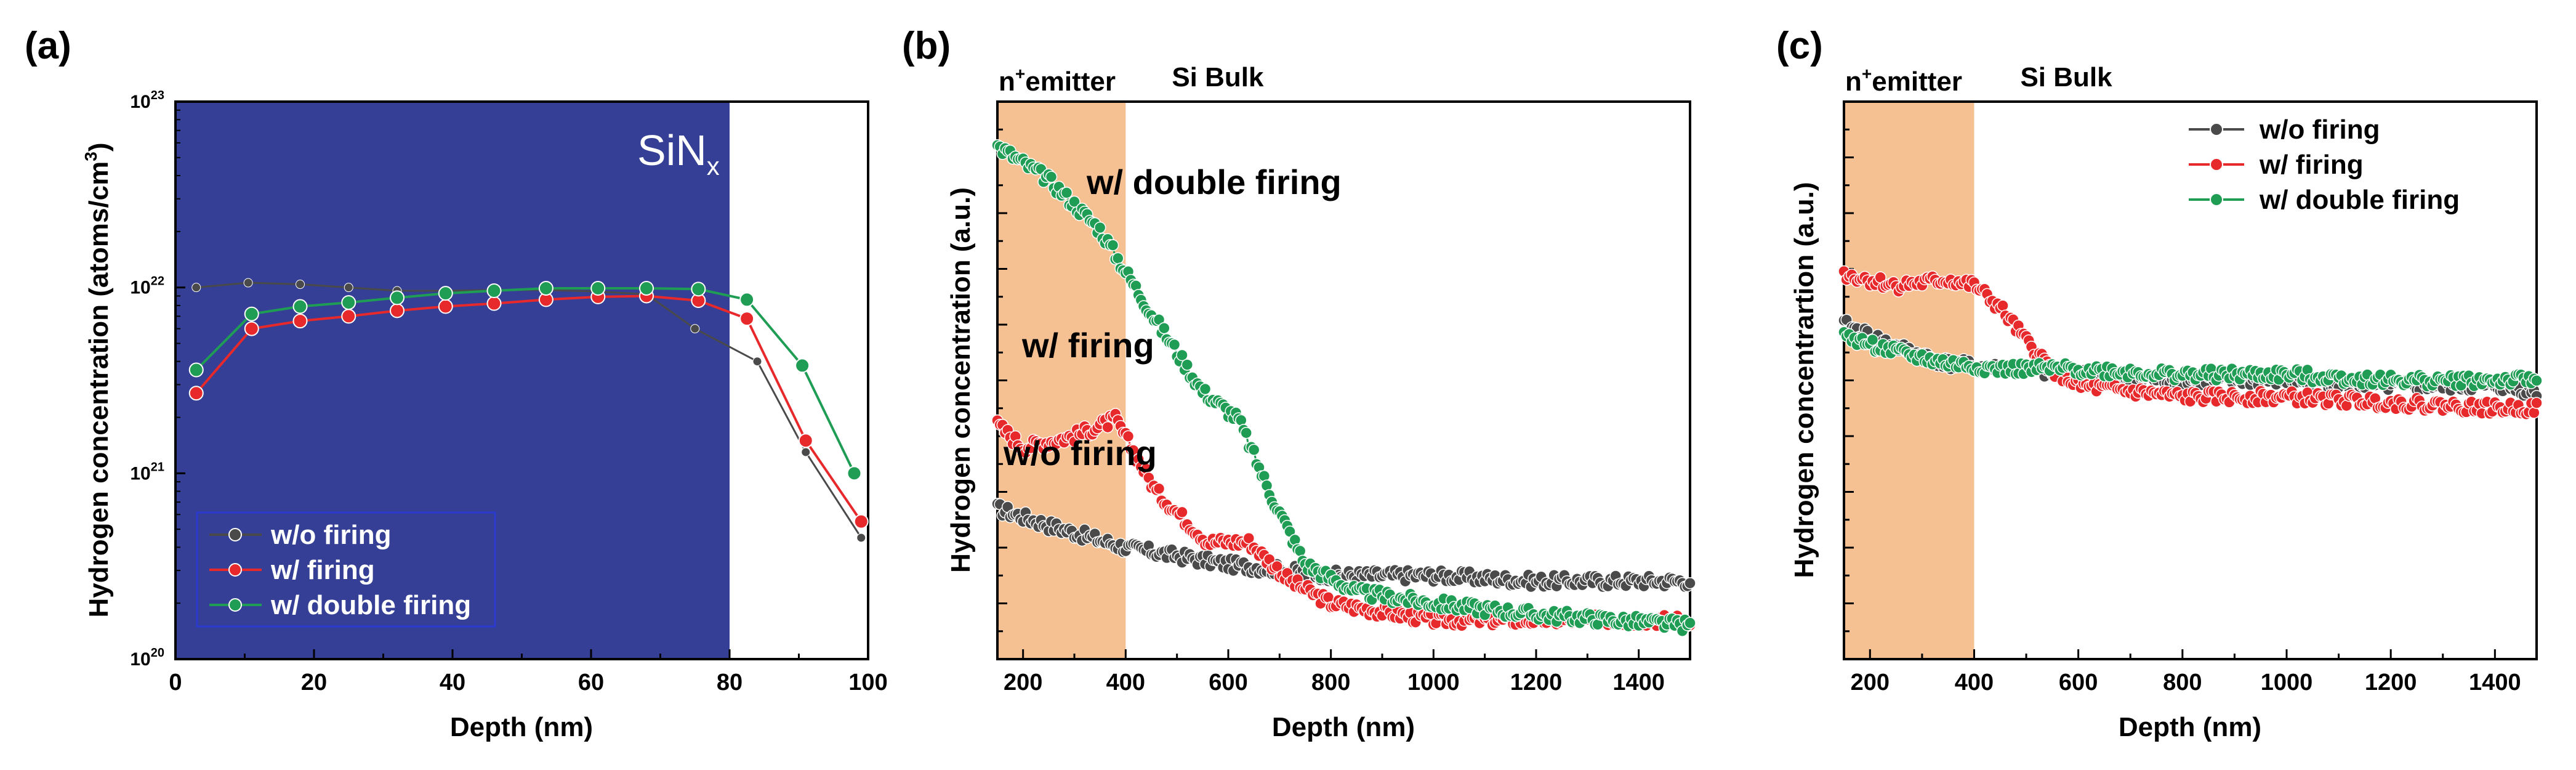 The width and height of the screenshot is (2576, 770). I want to click on x-tick-label: 40, so click(452, 682).